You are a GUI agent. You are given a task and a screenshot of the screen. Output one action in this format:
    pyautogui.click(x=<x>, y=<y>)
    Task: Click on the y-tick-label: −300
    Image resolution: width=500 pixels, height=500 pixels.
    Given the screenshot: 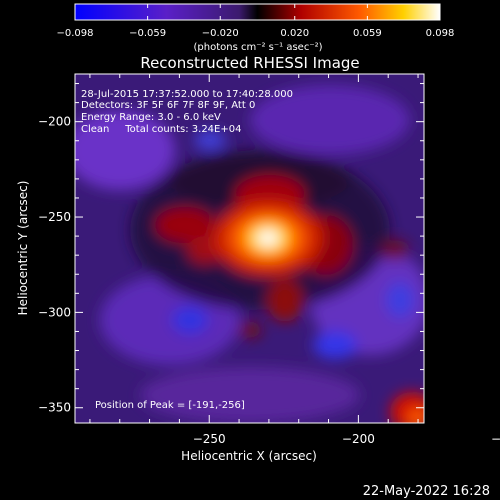 What is the action you would take?
    pyautogui.click(x=54, y=312)
    